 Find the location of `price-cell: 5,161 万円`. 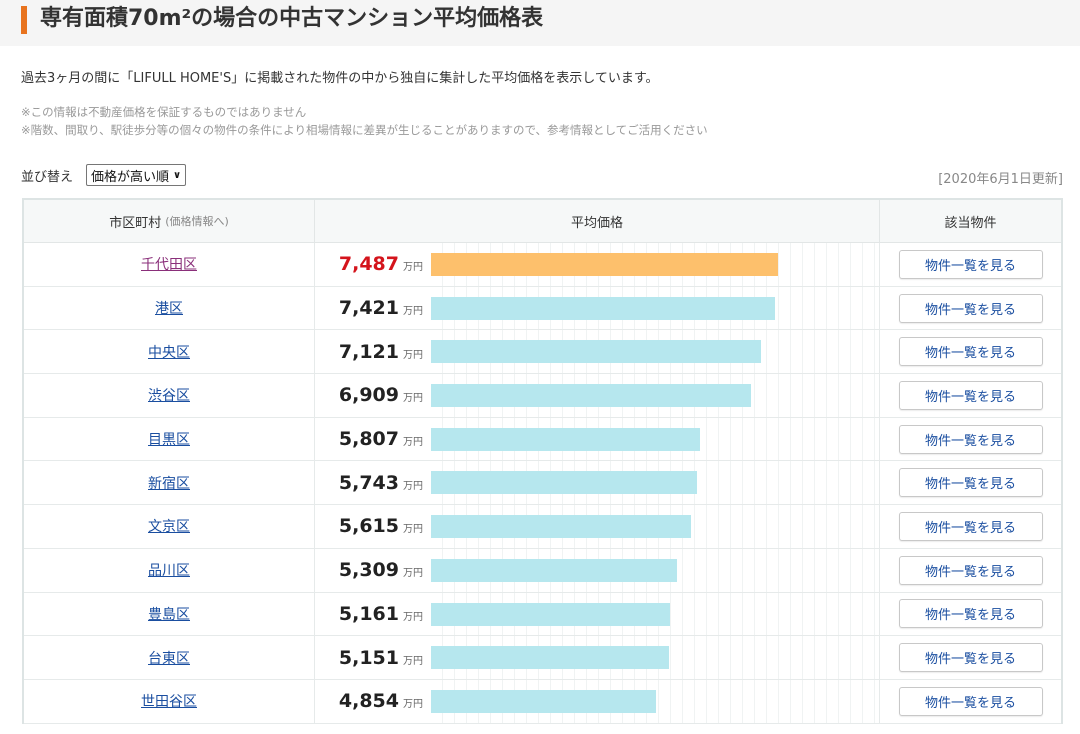

price-cell: 5,161 万円 is located at coordinates (597, 614).